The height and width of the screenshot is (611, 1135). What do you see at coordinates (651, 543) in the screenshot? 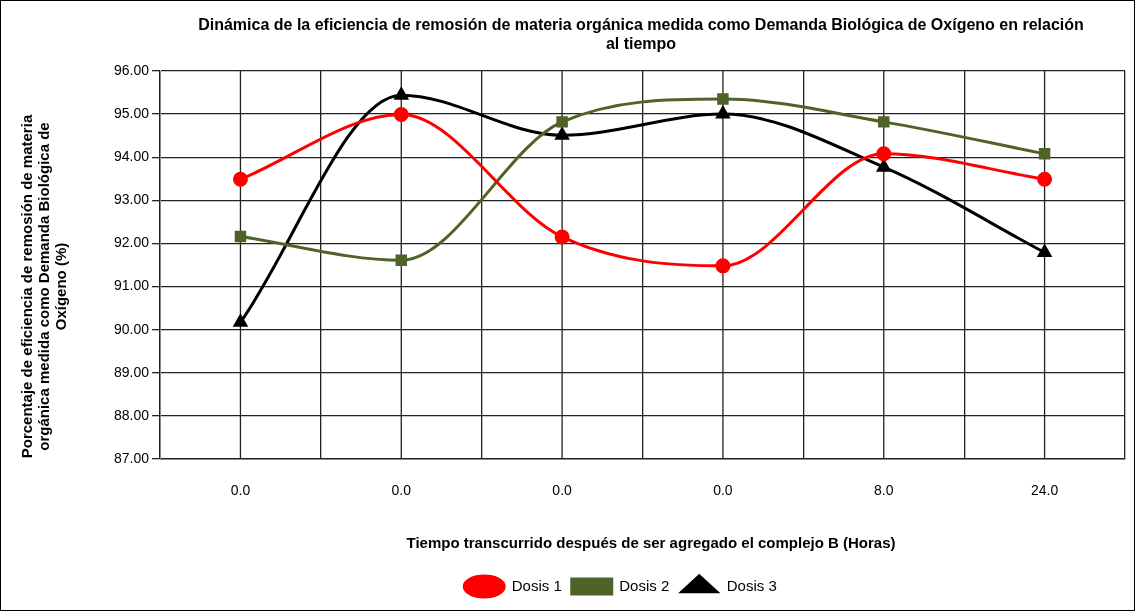
I see `x-axis-title: Tiempo transcurrido después de ser agregado el complejo B (Horas)` at bounding box center [651, 543].